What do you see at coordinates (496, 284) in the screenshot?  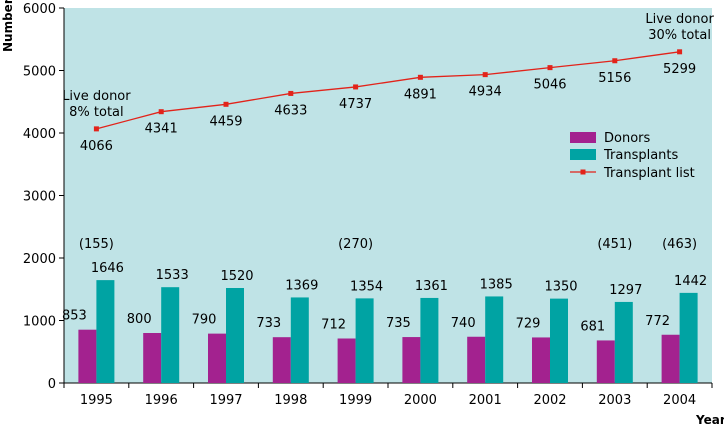 I see `transplants-value-label: 1385` at bounding box center [496, 284].